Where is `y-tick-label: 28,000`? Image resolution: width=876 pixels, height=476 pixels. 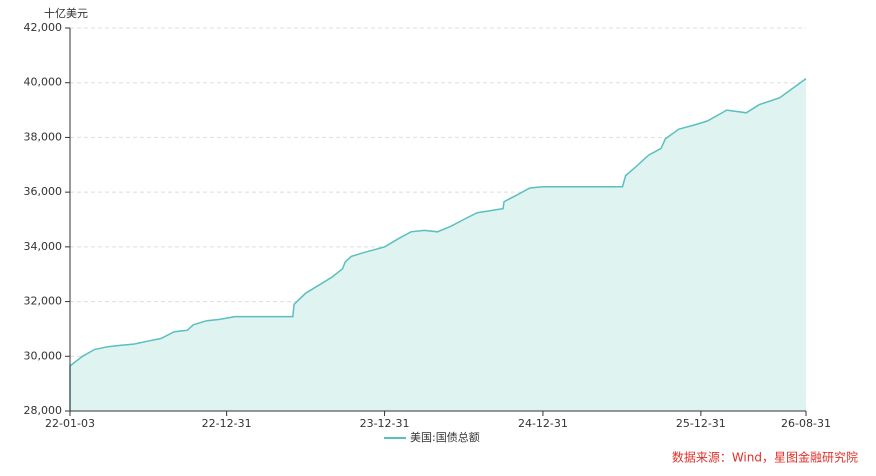 y-tick-label: 28,000 is located at coordinates (43, 410).